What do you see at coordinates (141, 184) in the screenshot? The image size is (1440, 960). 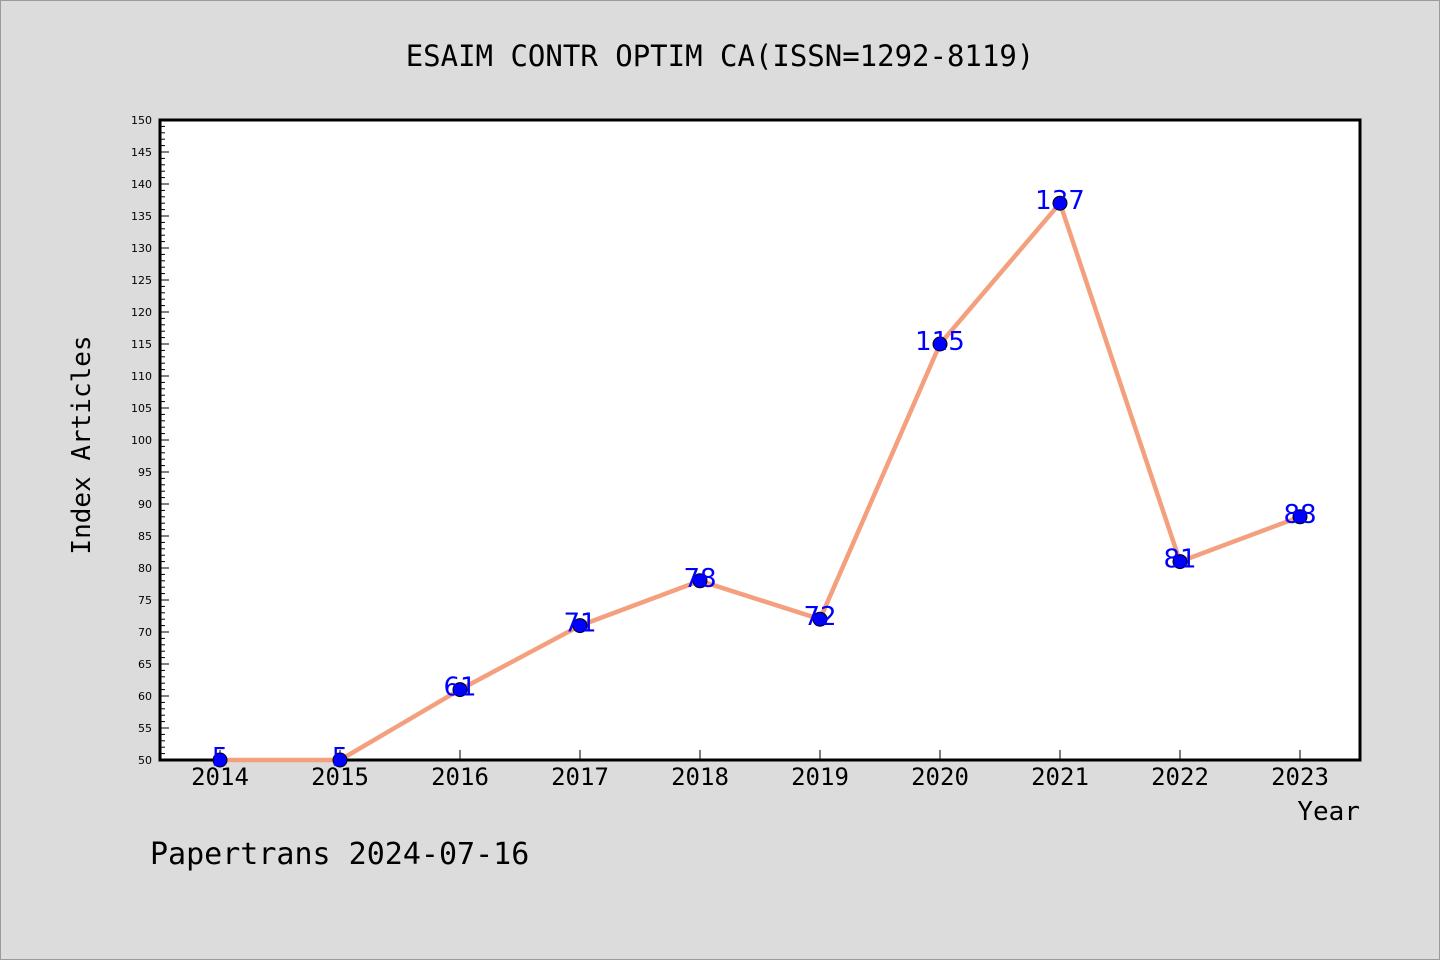 I see `y-tick-label: 140` at bounding box center [141, 184].